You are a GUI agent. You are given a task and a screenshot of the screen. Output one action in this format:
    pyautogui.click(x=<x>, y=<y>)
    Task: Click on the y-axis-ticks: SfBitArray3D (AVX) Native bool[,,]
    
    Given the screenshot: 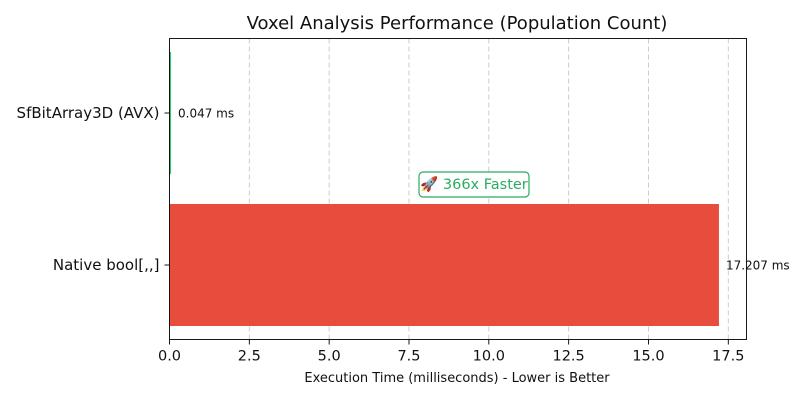 What is the action you would take?
    pyautogui.click(x=93, y=189)
    